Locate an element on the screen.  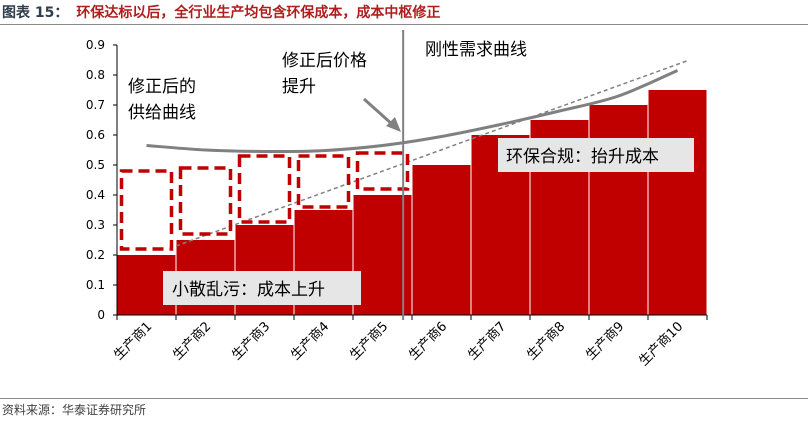
y-tick-label: 0.7 is located at coordinates (95, 105).